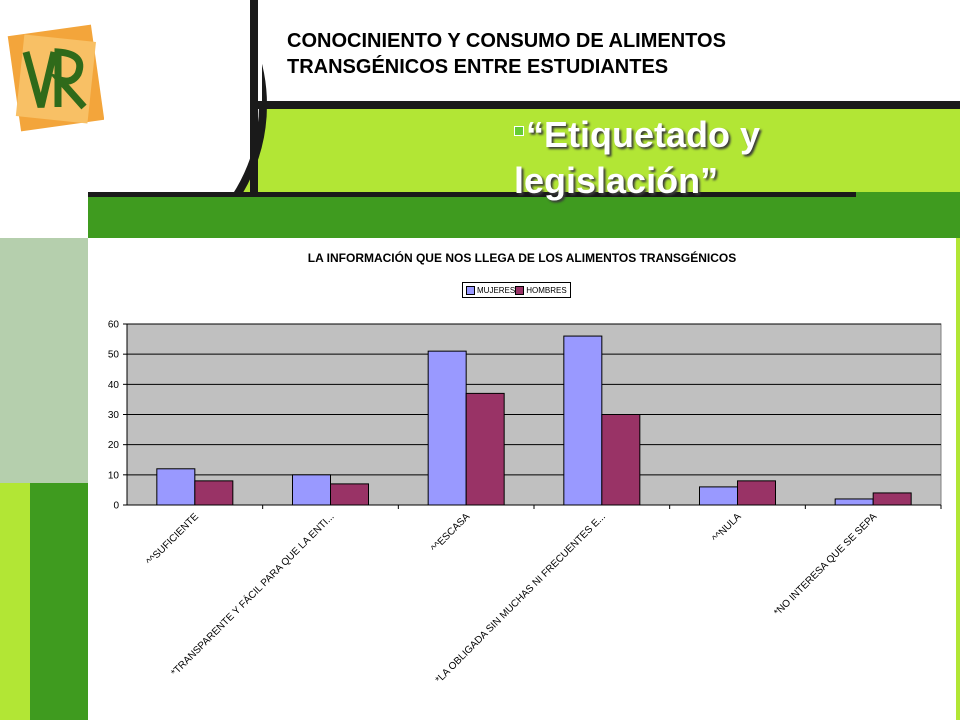 The width and height of the screenshot is (960, 720). I want to click on decor-horizontal-line, so click(609, 105).